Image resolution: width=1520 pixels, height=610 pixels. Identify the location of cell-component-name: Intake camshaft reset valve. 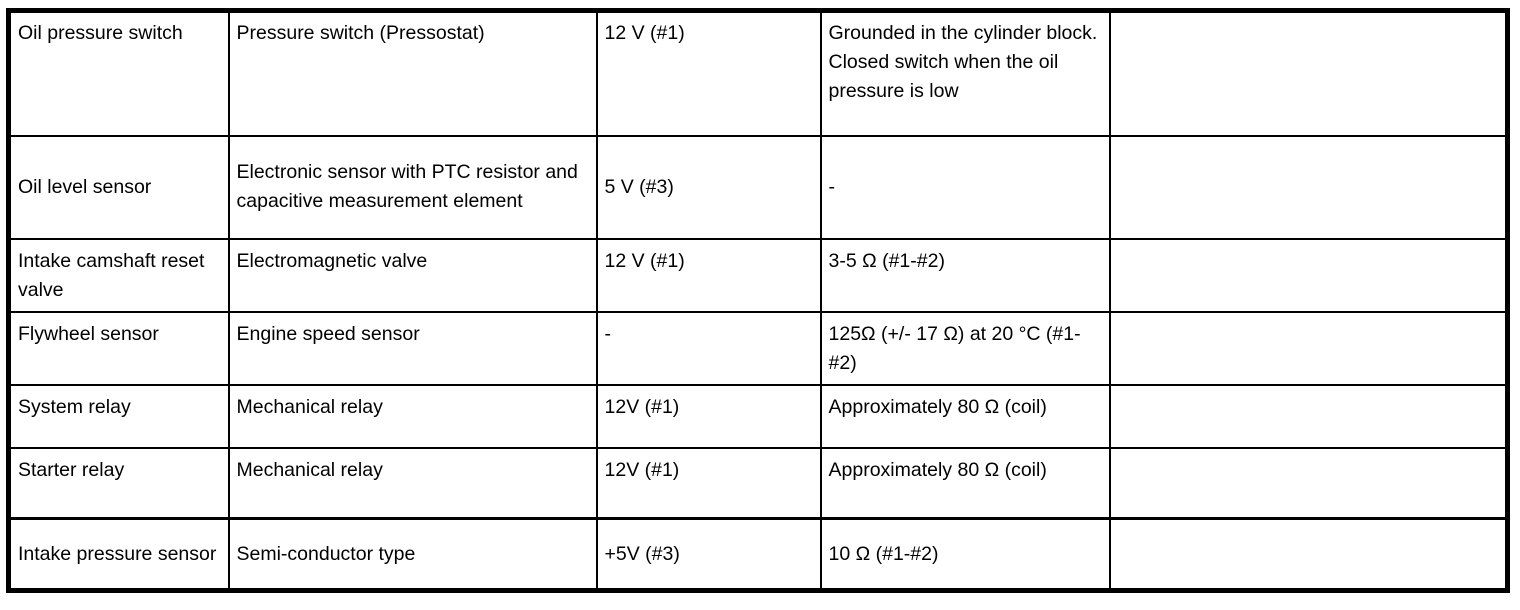
(118, 275).